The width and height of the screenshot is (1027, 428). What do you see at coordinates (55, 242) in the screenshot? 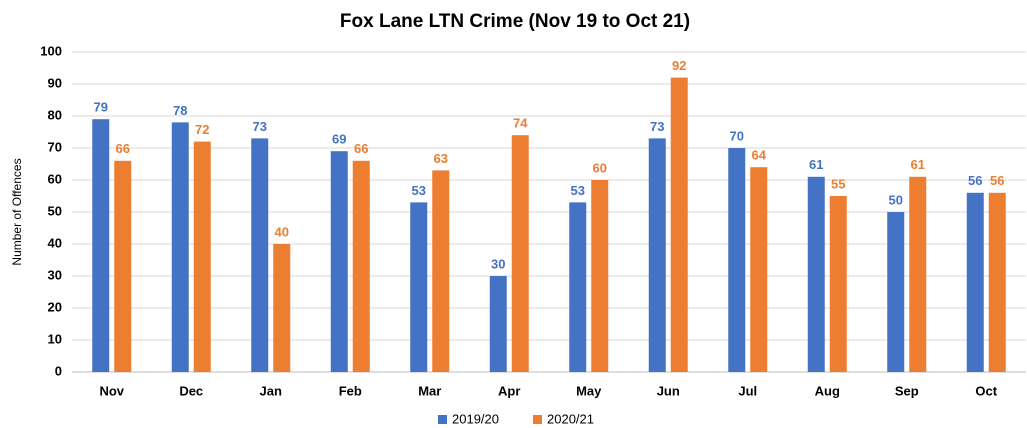
I see `y-tick-label: 40` at bounding box center [55, 242].